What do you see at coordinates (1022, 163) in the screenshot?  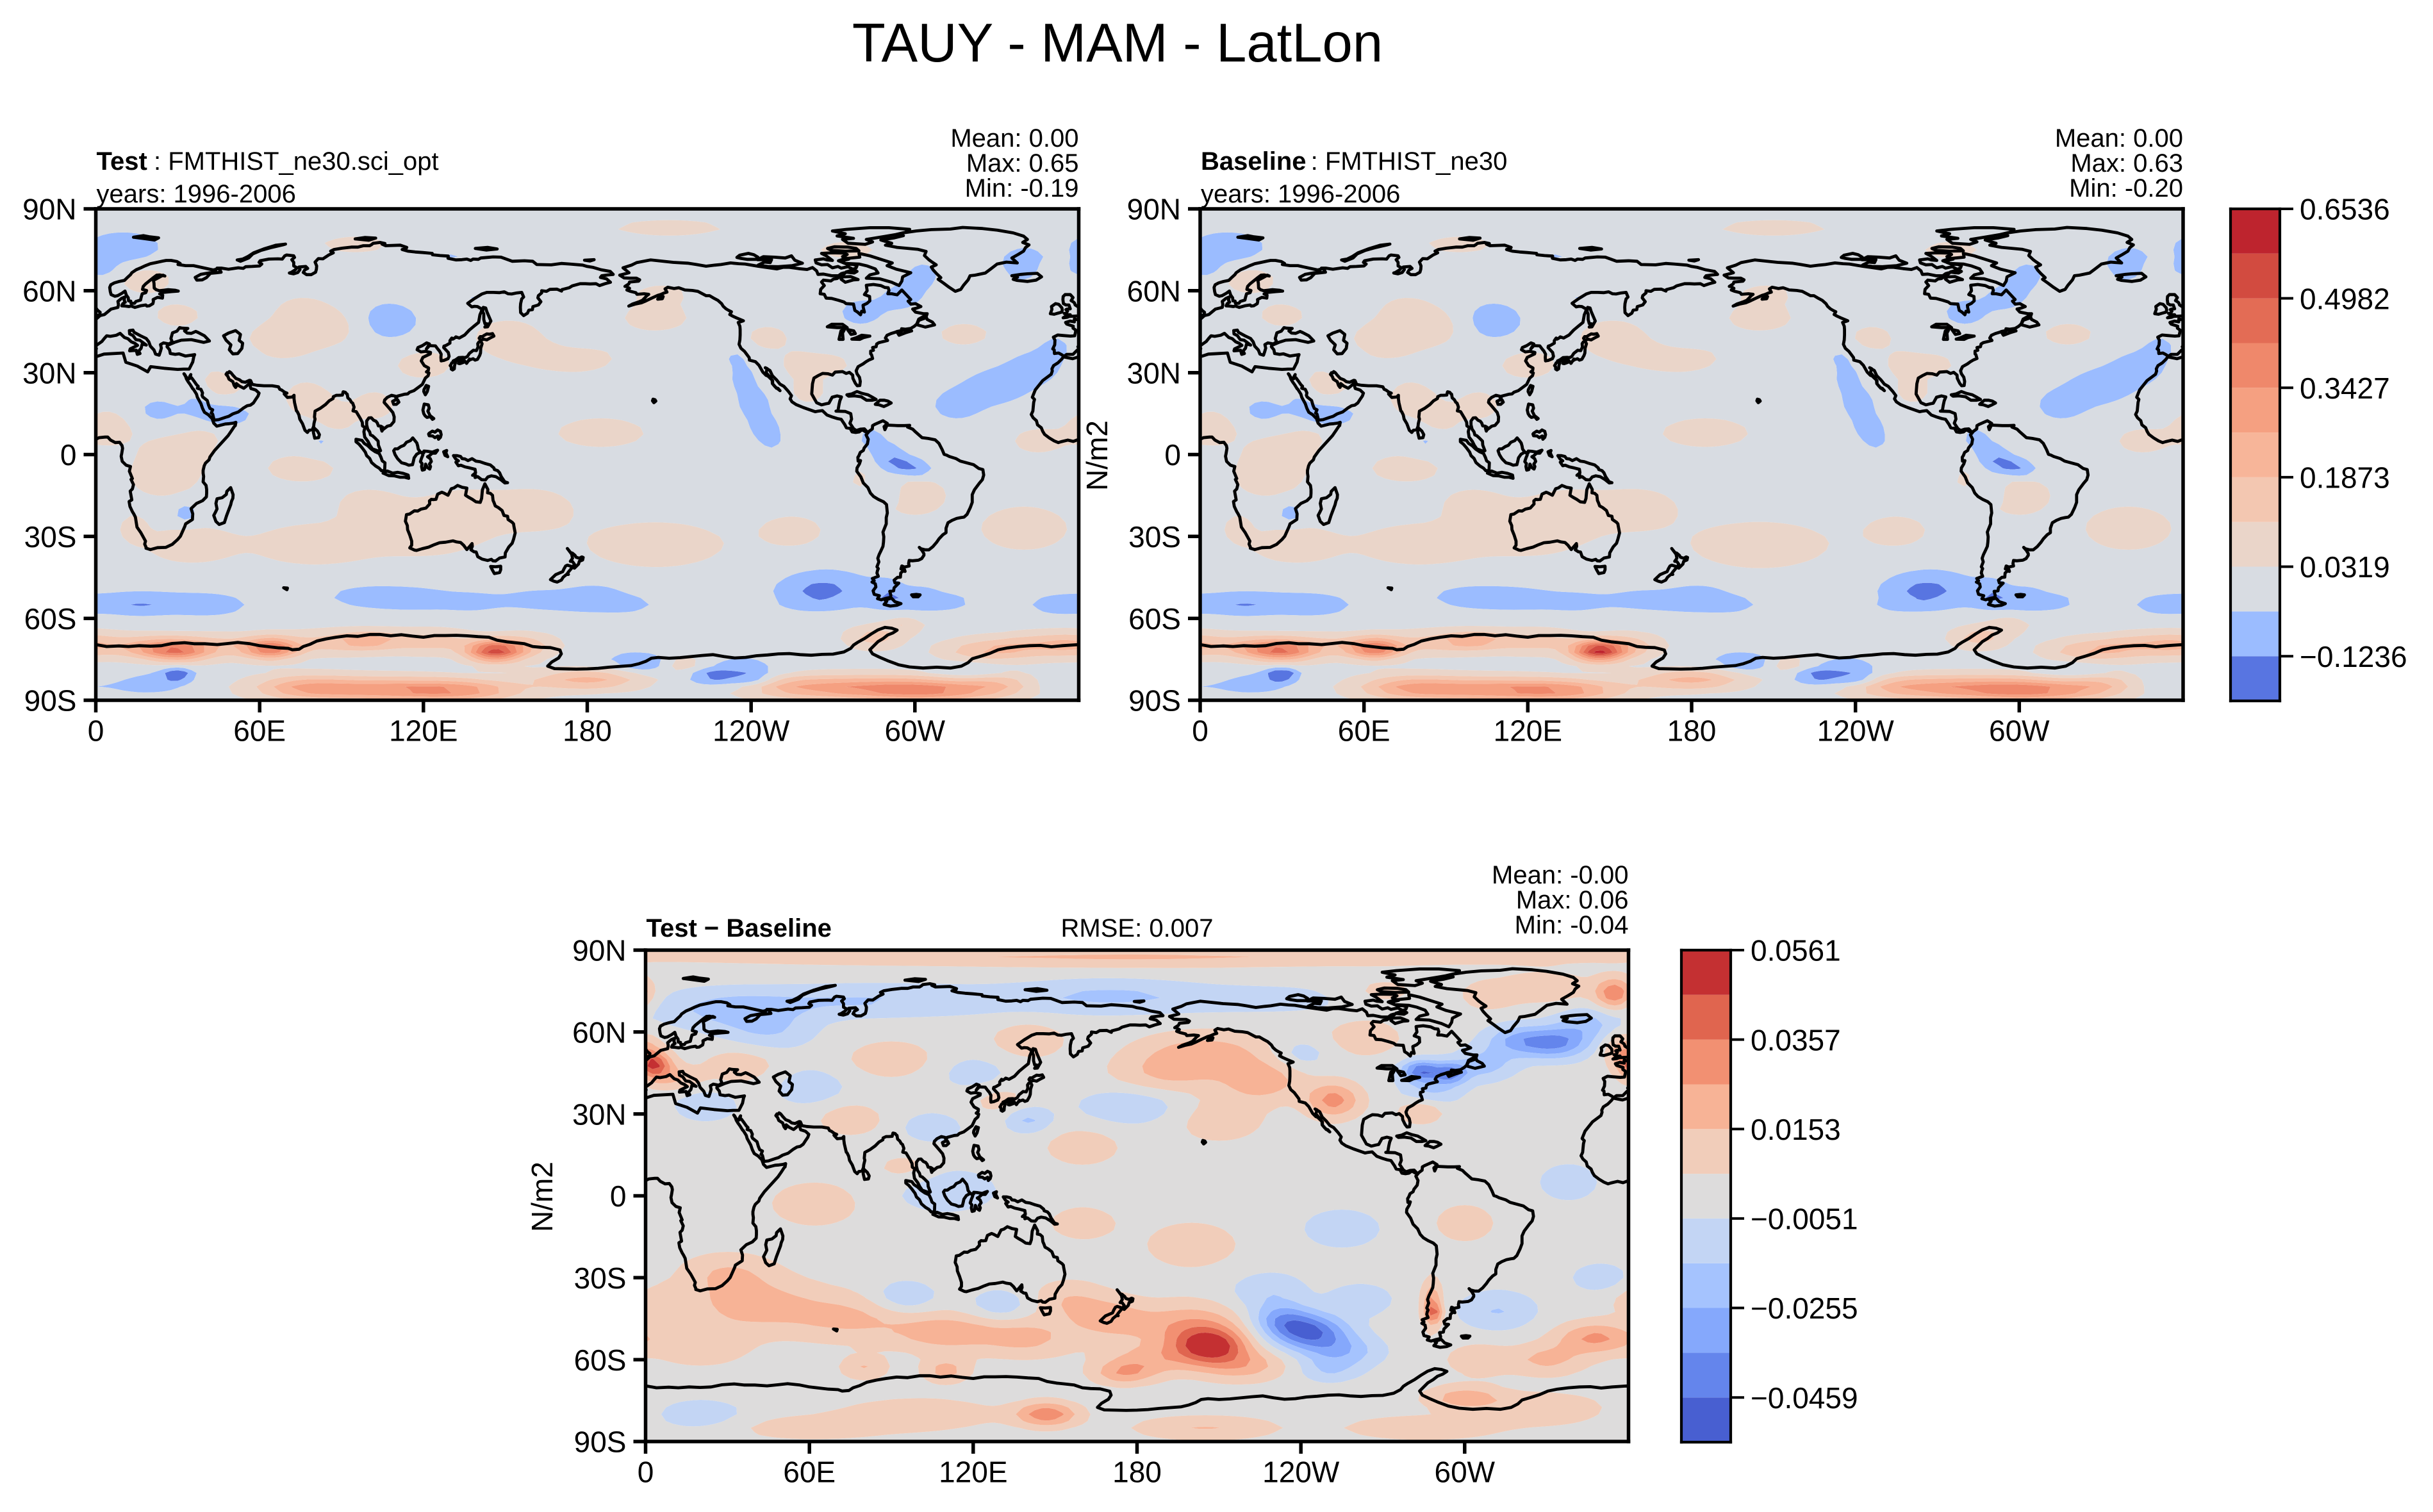 I see `svg-text: Max: 0.65` at bounding box center [1022, 163].